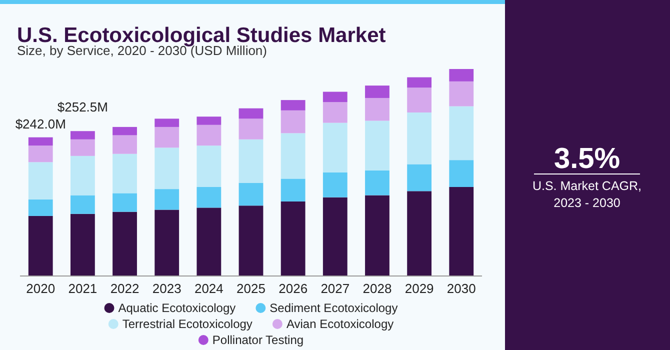 The image size is (670, 350). Describe the element at coordinates (258, 340) in the screenshot. I see `legend-label: Pollinator Testing` at that location.